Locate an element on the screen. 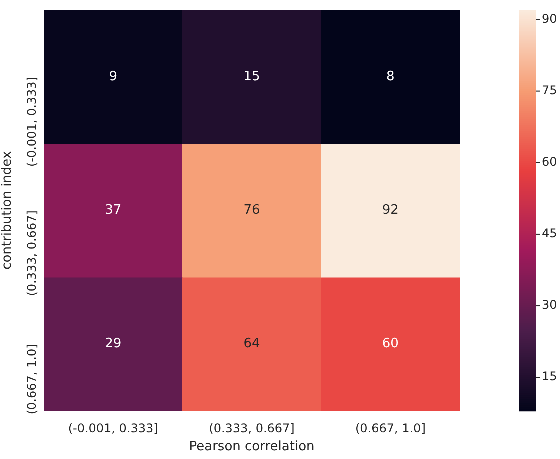 This screenshot has width=560, height=459. data-label: 76 is located at coordinates (252, 210).